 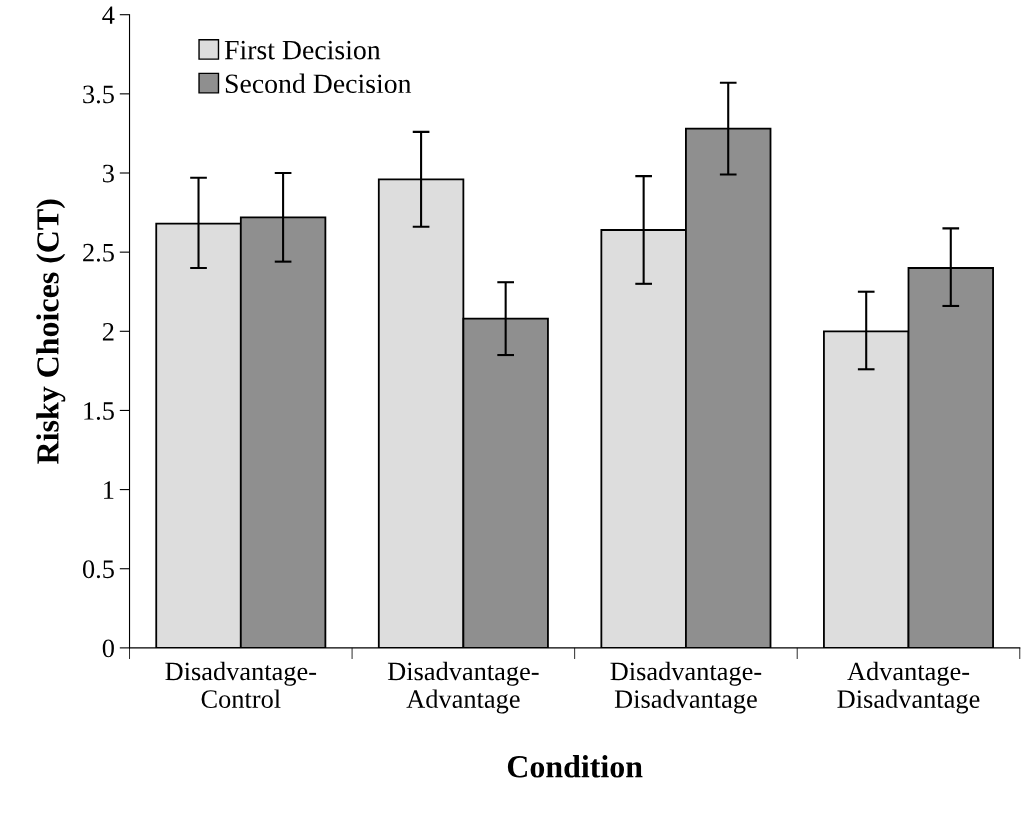 I want to click on x-axis-title: Condition, so click(x=575, y=766).